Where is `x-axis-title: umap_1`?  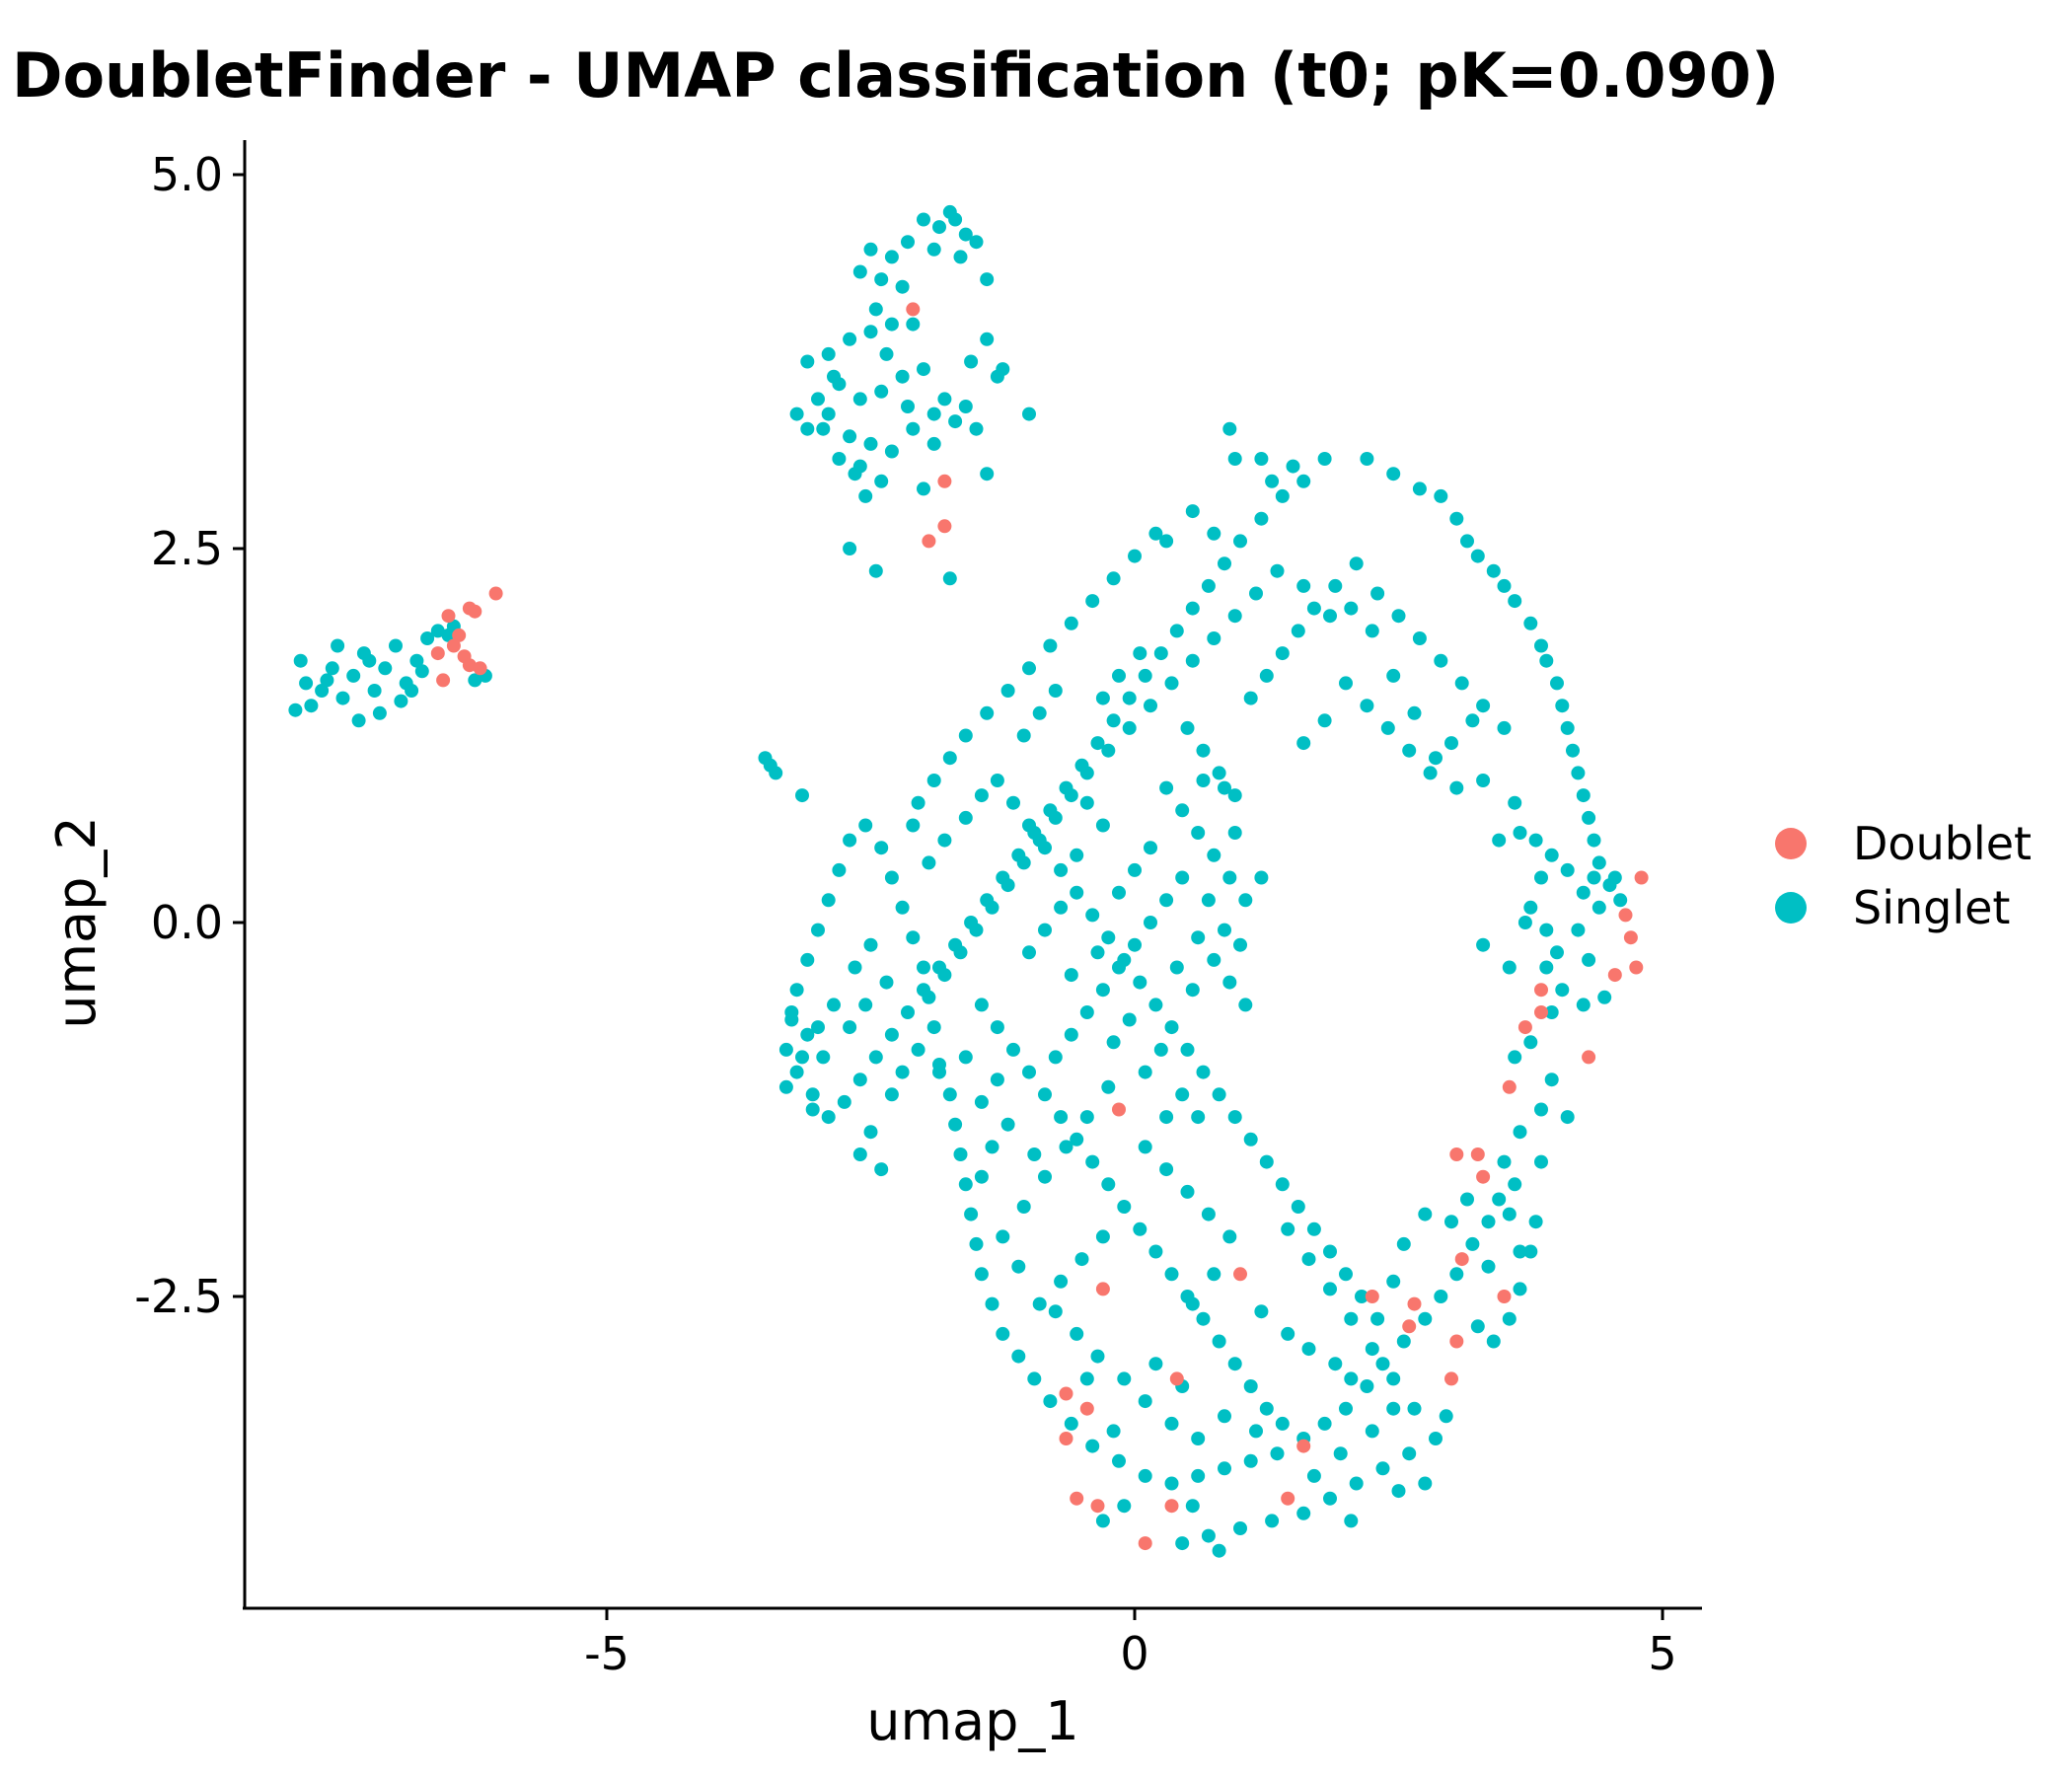 x-axis-title: umap_1 is located at coordinates (973, 1721).